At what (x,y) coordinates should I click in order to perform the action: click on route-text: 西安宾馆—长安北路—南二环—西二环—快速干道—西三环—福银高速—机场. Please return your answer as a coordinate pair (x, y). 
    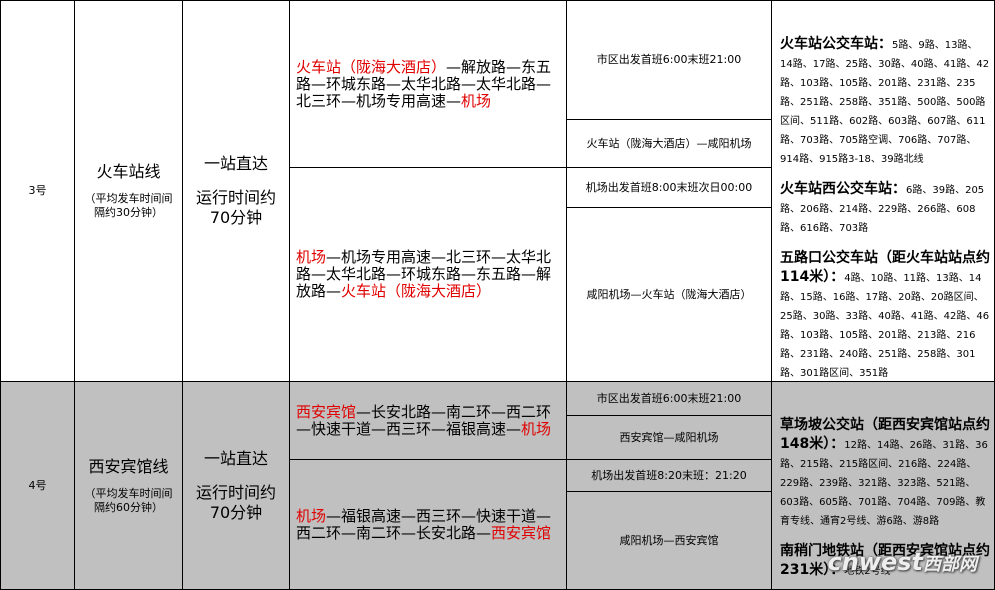
    Looking at the image, I should click on (428, 420).